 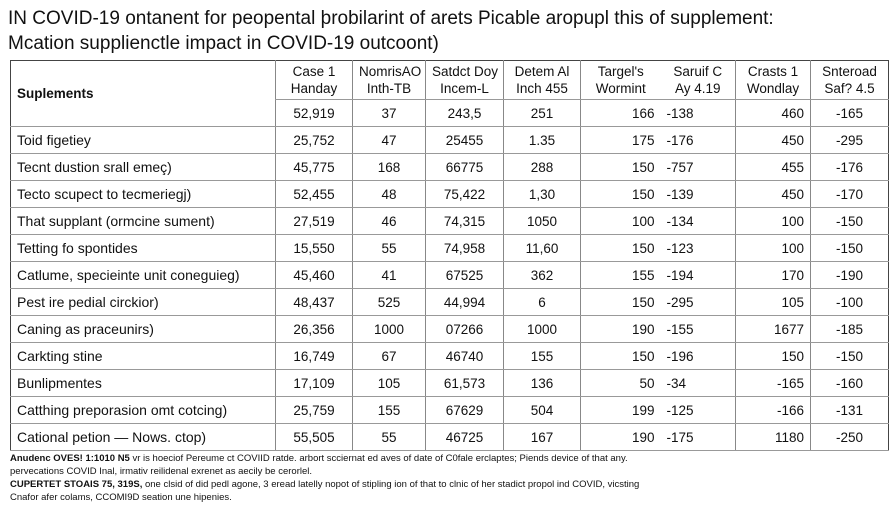 What do you see at coordinates (314, 248) in the screenshot?
I see `cell: 15,550` at bounding box center [314, 248].